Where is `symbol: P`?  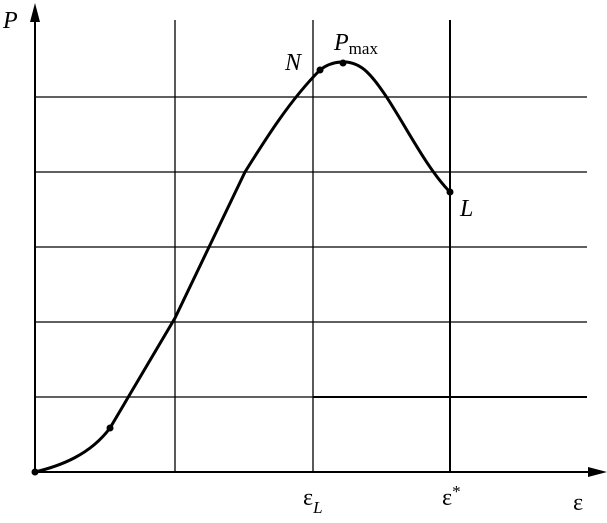
symbol: P is located at coordinates (341, 43).